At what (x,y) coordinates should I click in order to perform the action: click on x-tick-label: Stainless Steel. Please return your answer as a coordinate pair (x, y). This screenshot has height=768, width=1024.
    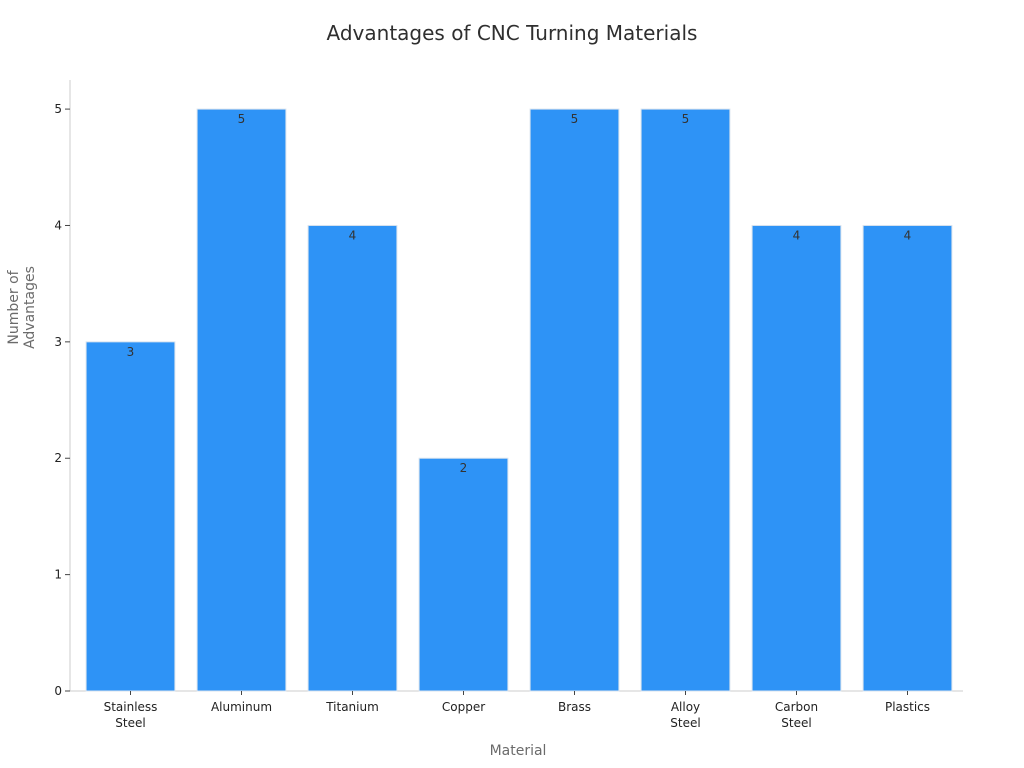
    Looking at the image, I should click on (131, 715).